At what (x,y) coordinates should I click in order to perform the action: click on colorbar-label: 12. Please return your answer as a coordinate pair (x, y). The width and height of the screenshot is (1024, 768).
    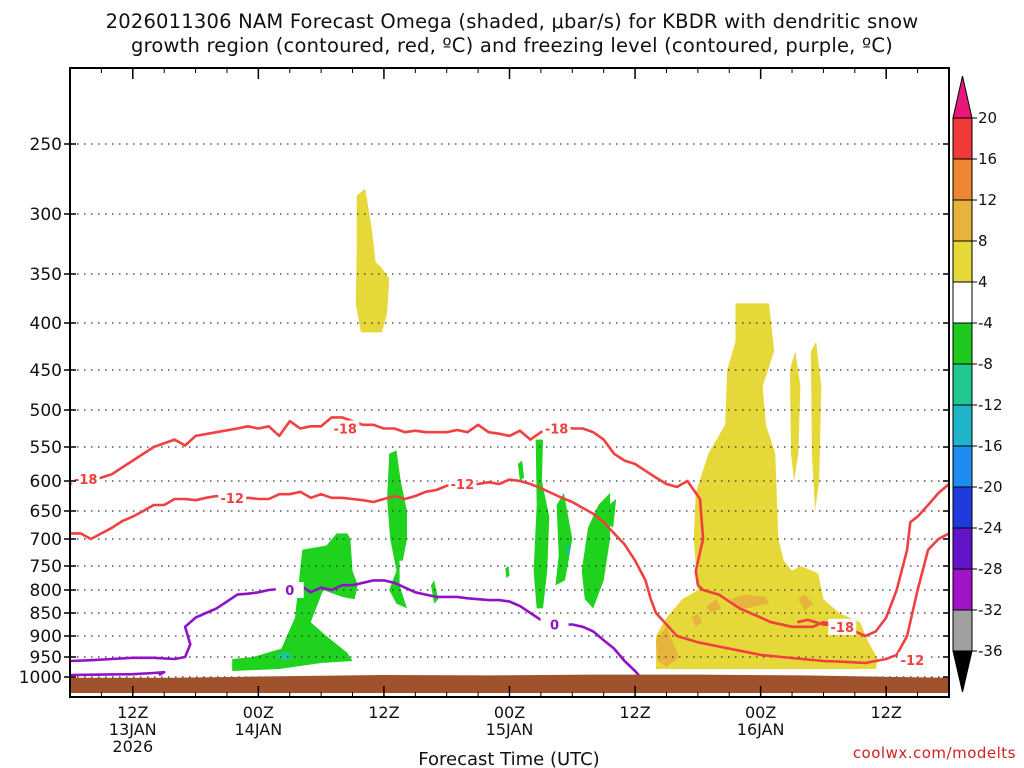
    Looking at the image, I should click on (987, 200).